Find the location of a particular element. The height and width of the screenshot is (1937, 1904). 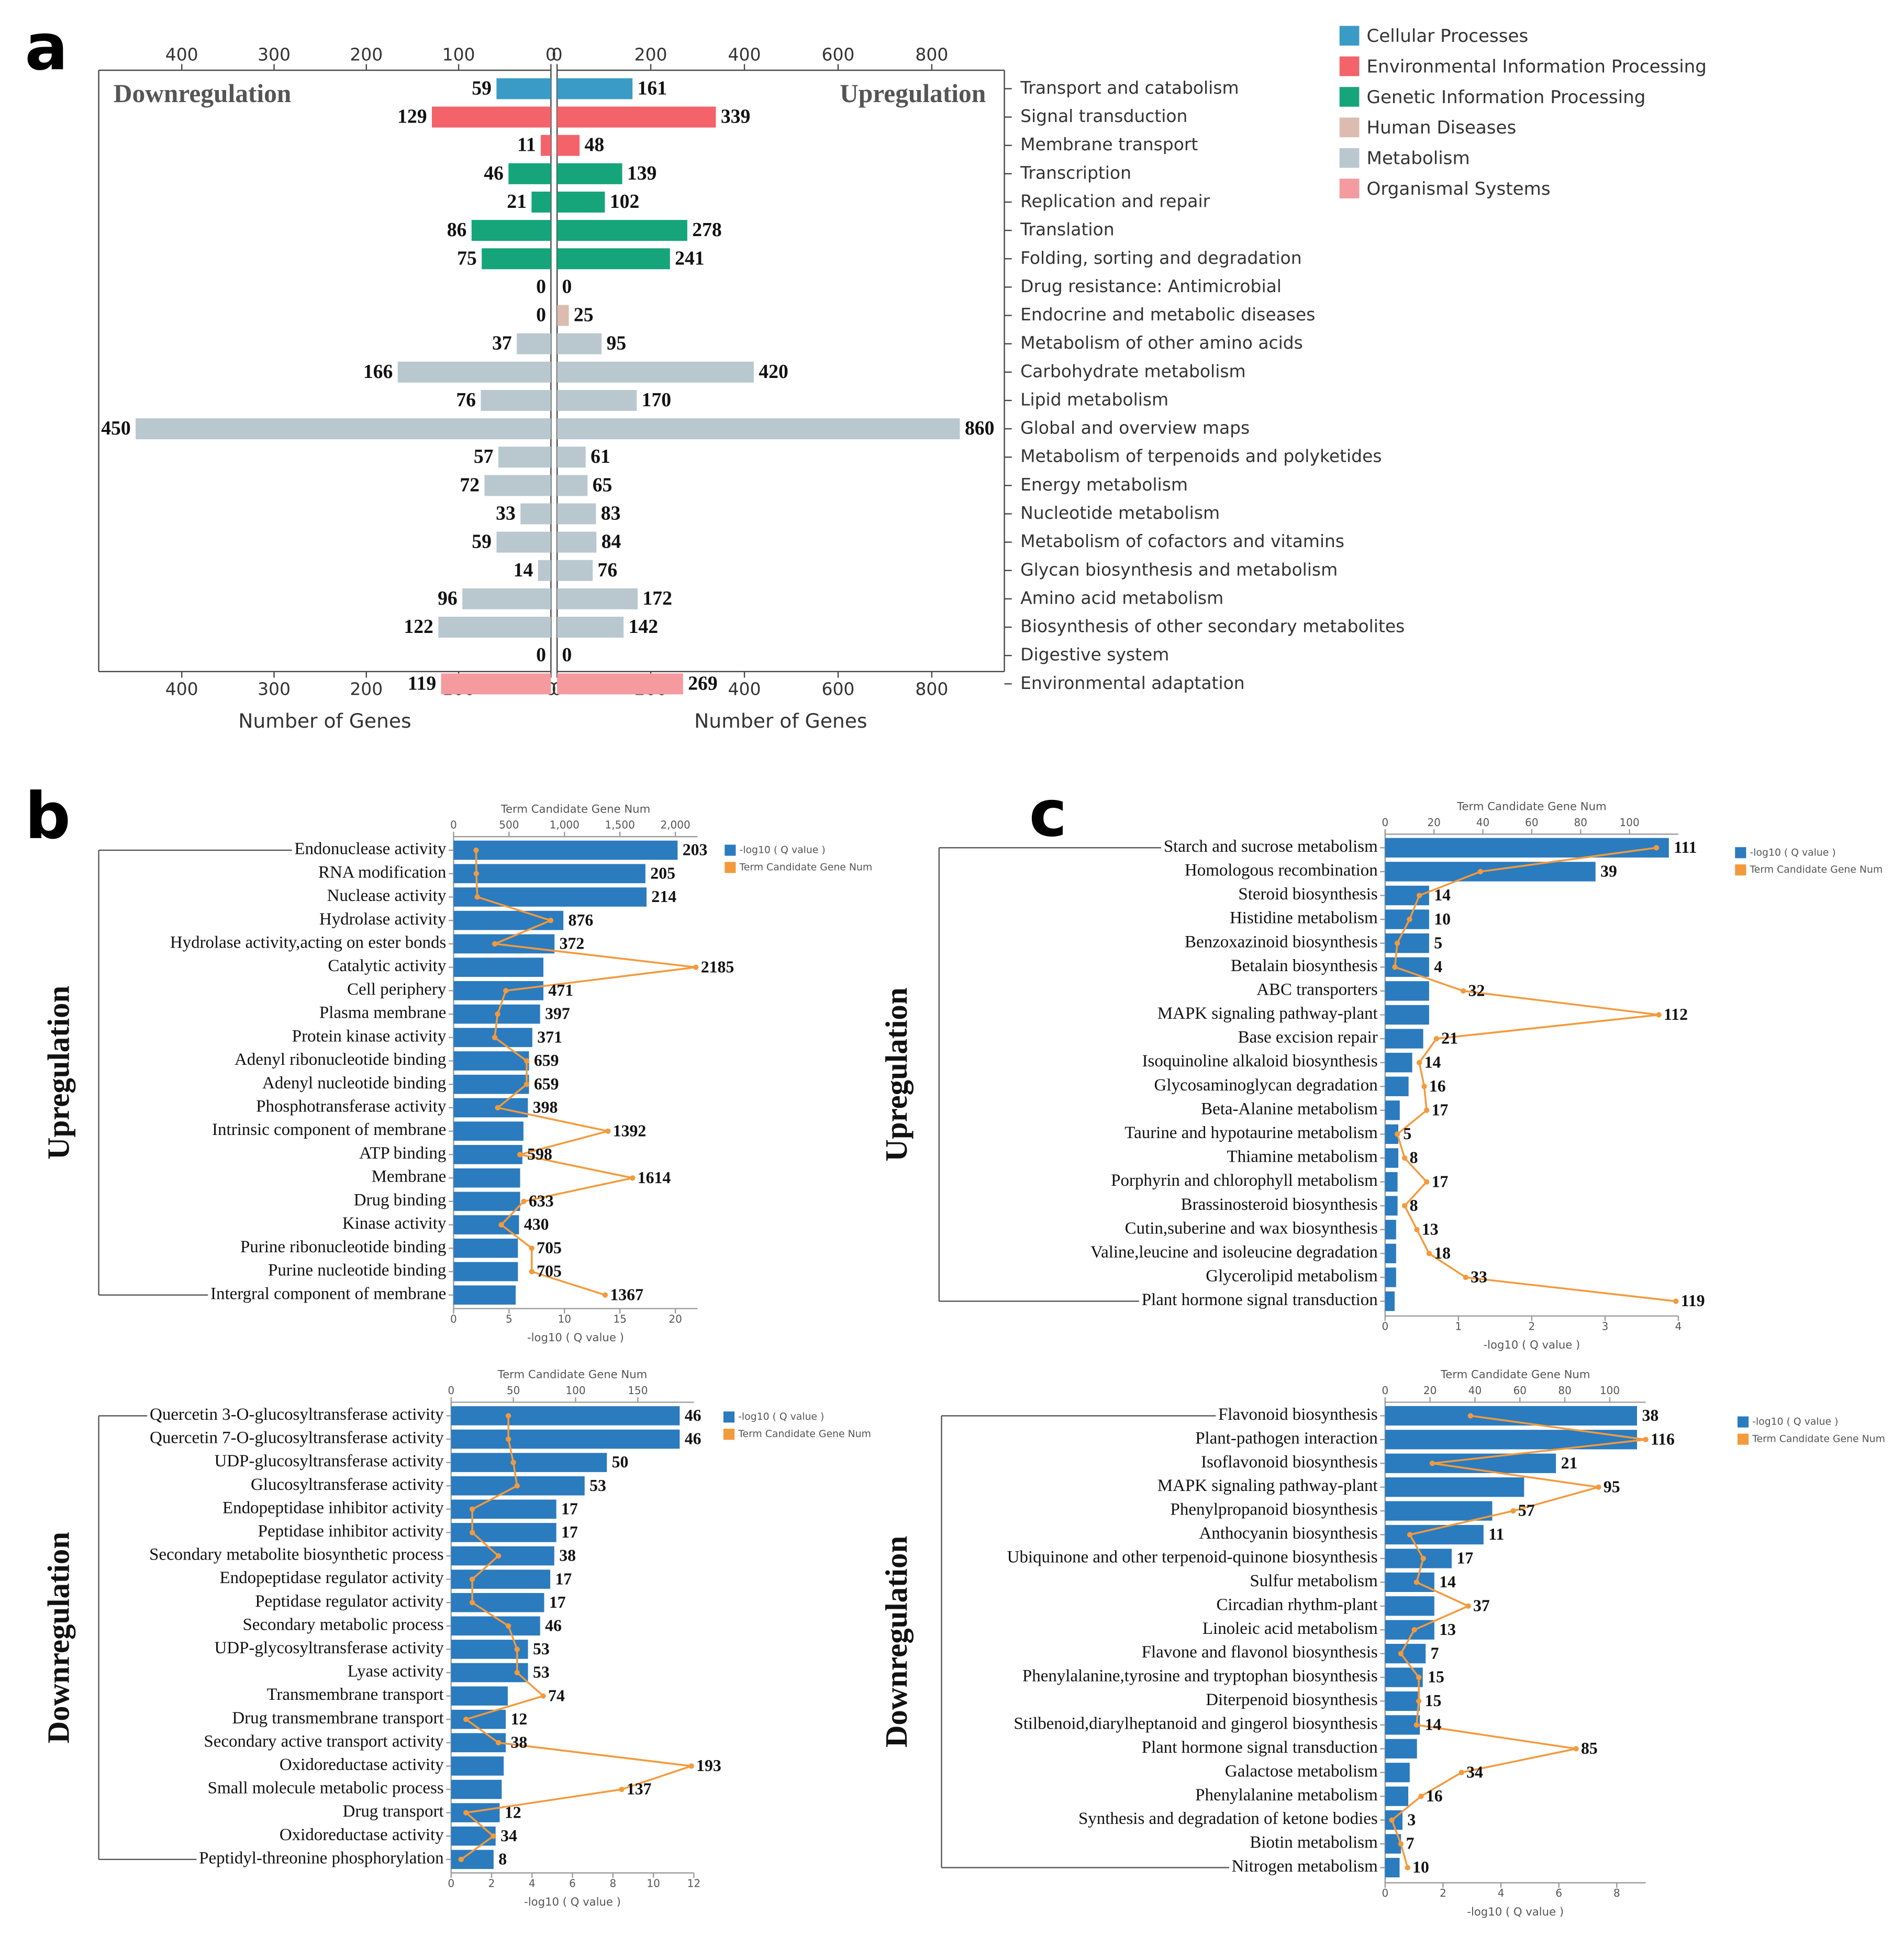

category-label: Peptidase inhibitor activity is located at coordinates (351, 1531).